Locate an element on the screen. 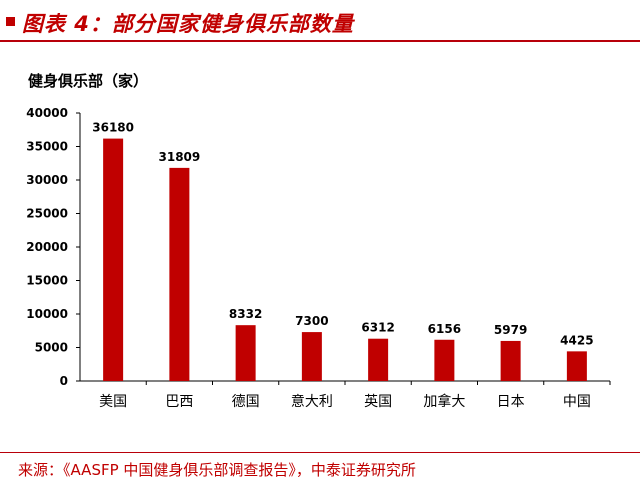  data-label: 6156 is located at coordinates (444, 329).